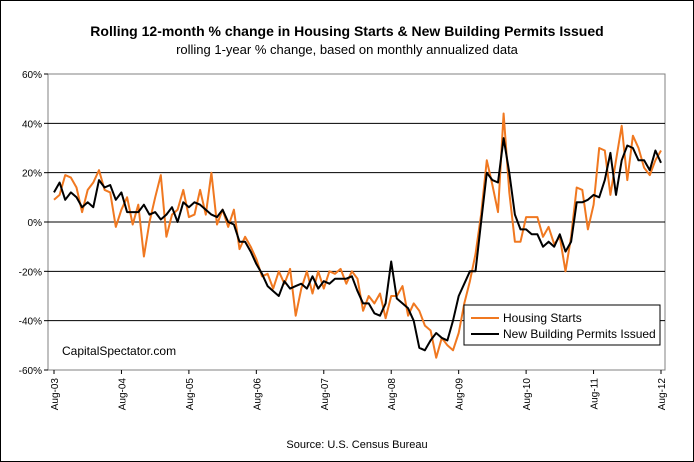 The height and width of the screenshot is (462, 694). I want to click on y-tick-label: -20%, so click(30, 272).